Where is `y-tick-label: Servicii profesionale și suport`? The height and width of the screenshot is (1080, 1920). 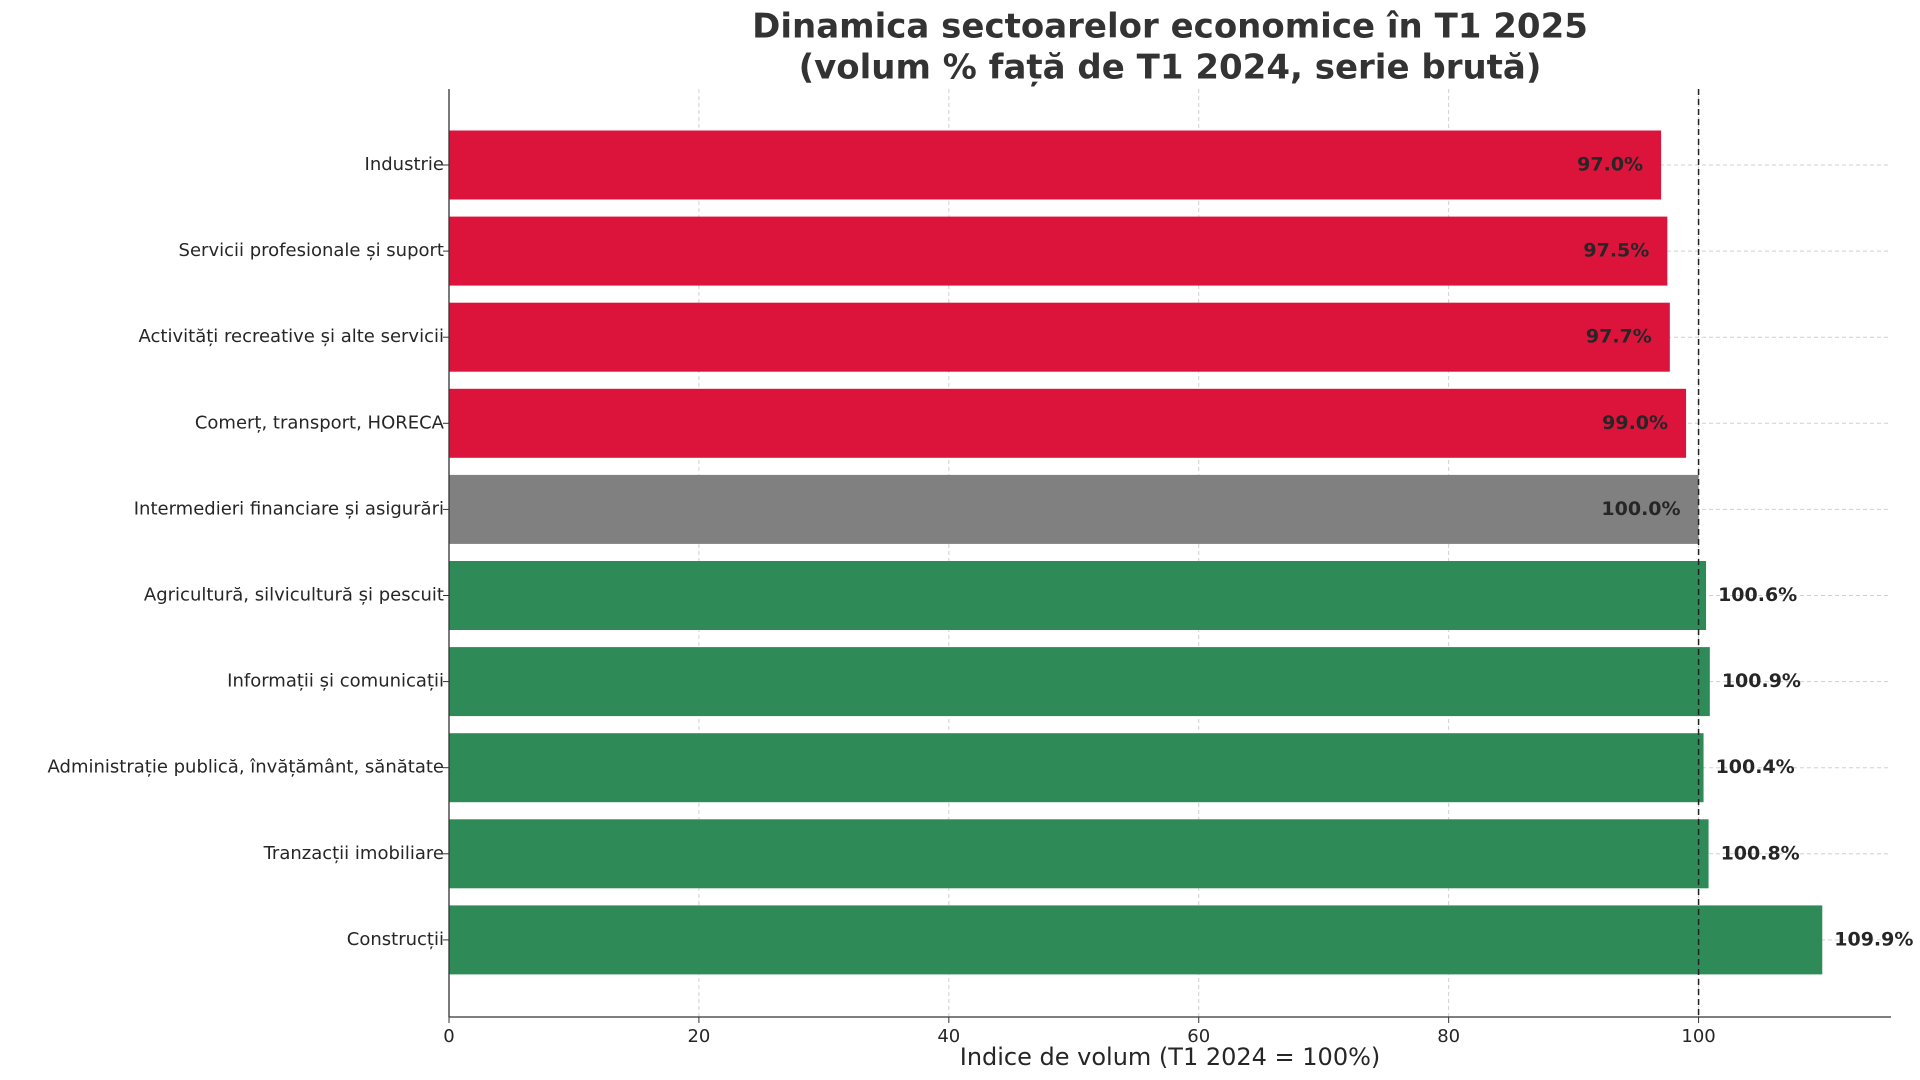 y-tick-label: Servicii profesionale și suport is located at coordinates (311, 250).